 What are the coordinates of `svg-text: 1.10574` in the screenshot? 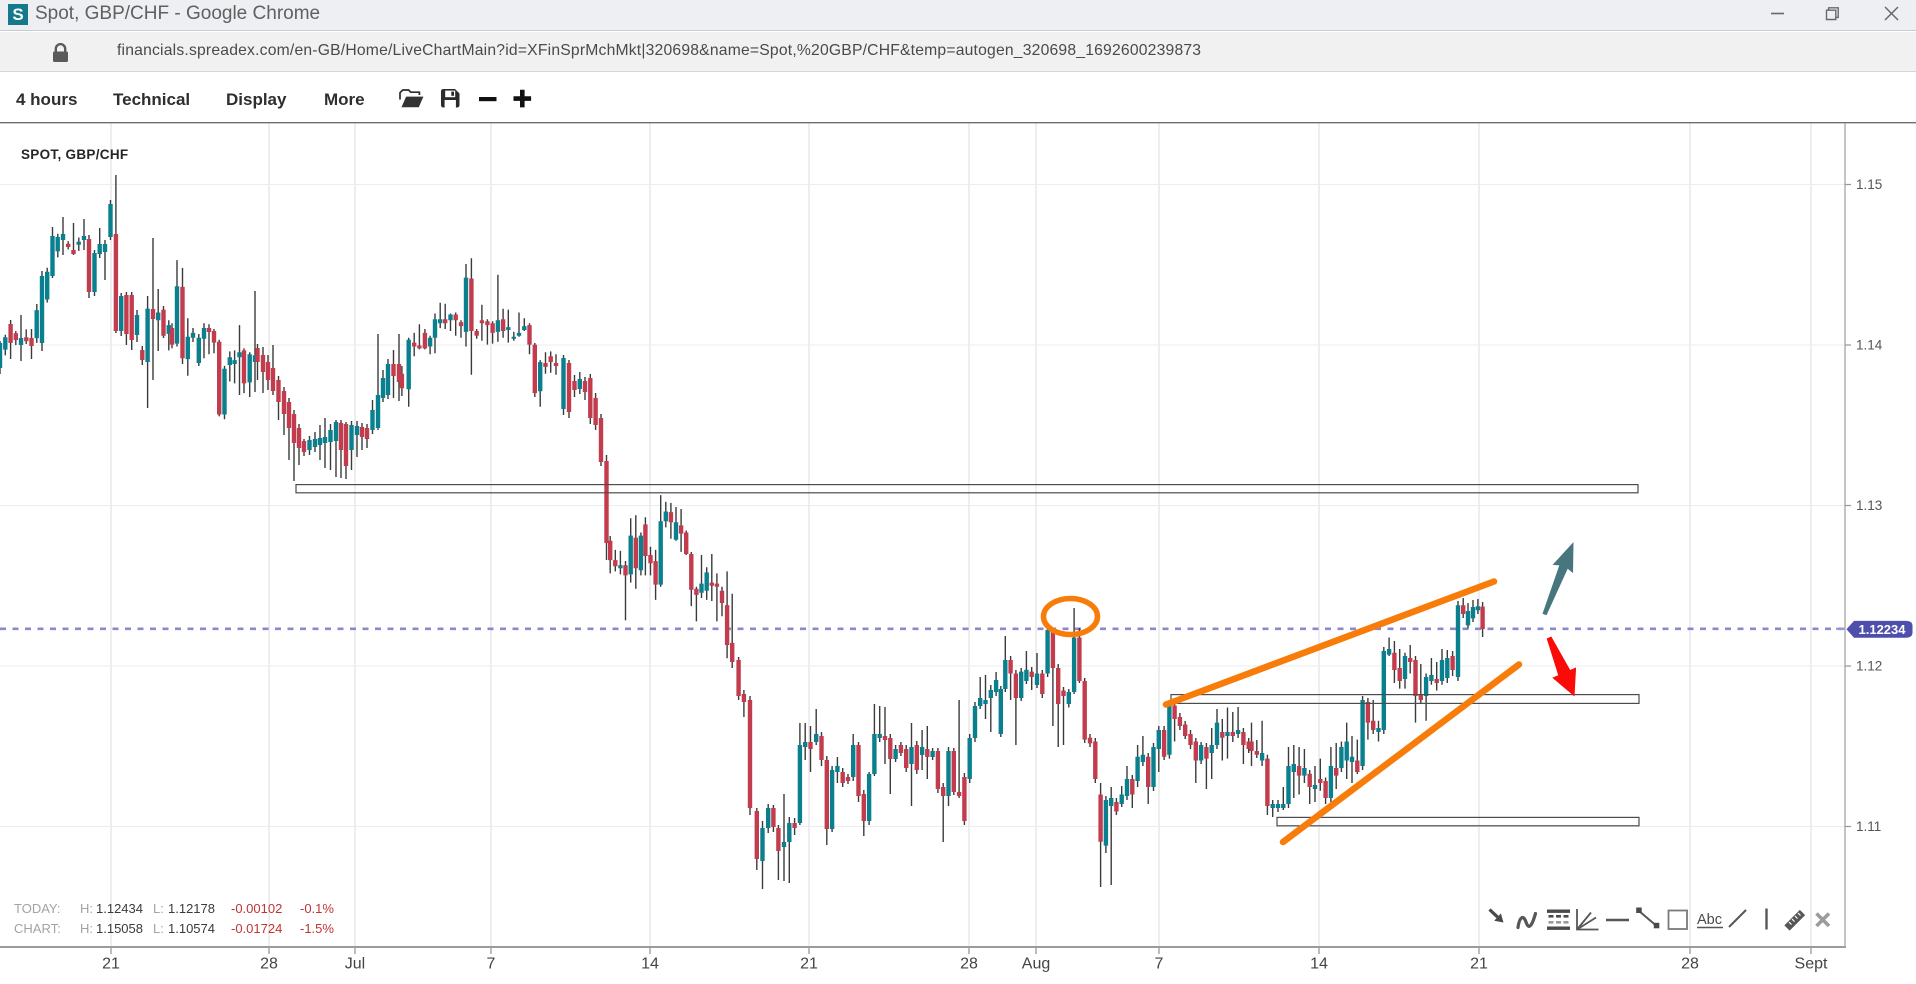 It's located at (191, 928).